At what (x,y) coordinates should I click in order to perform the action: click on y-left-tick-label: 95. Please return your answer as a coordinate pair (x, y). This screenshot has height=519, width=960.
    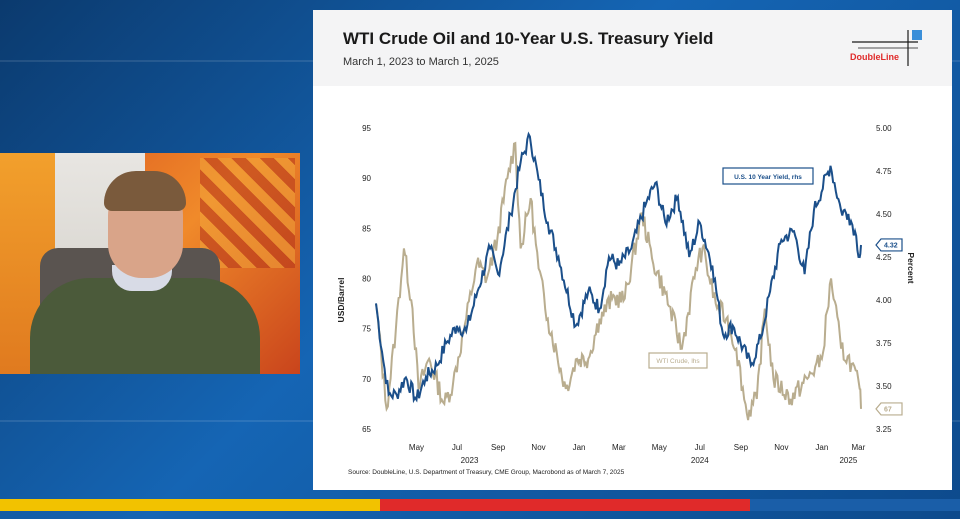
    Looking at the image, I should click on (366, 128).